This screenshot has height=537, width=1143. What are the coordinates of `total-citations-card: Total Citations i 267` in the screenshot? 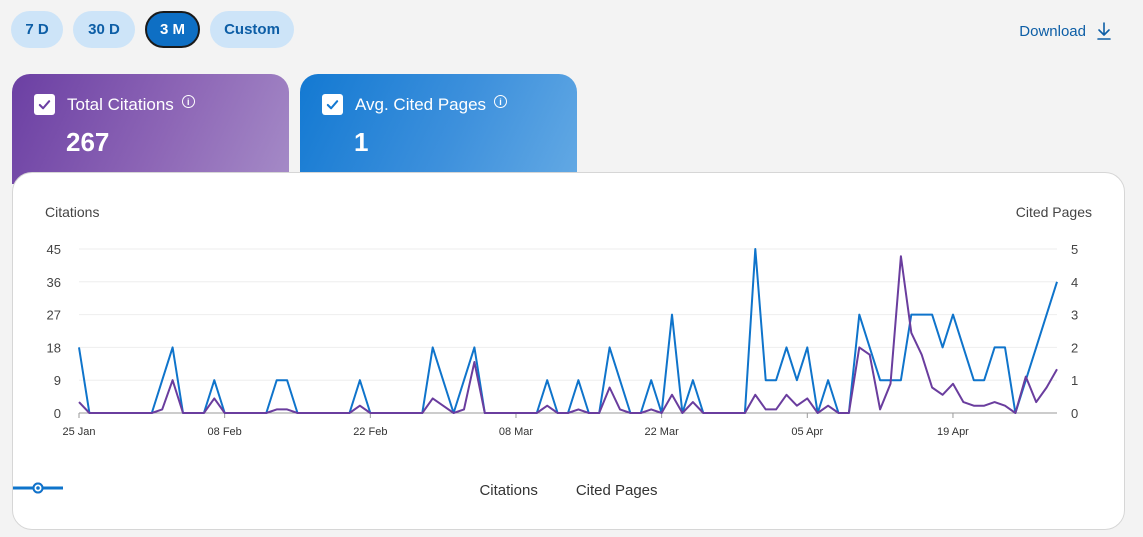 It's located at (150, 129).